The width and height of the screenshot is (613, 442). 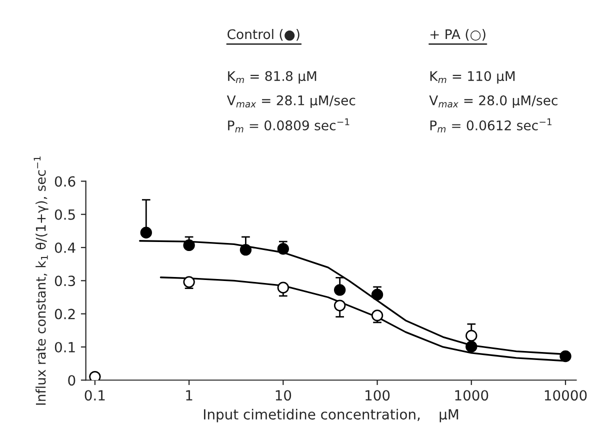 What do you see at coordinates (272, 77) in the screenshot?
I see `text: K$_{m}$ = 81.8 μM` at bounding box center [272, 77].